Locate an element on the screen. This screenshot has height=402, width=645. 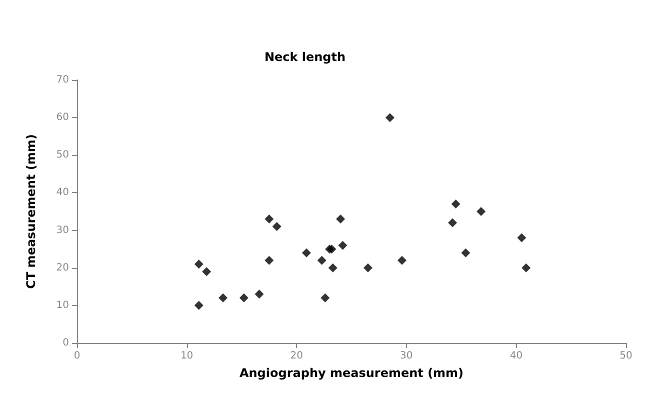
y-tick-label: 20 is located at coordinates (62, 268).